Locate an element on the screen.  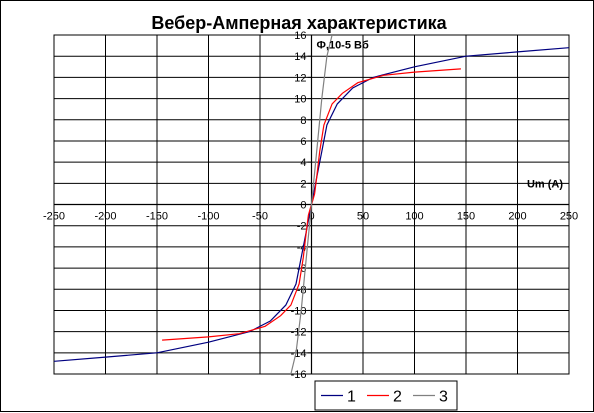
series-3-line is located at coordinates (311, 204).